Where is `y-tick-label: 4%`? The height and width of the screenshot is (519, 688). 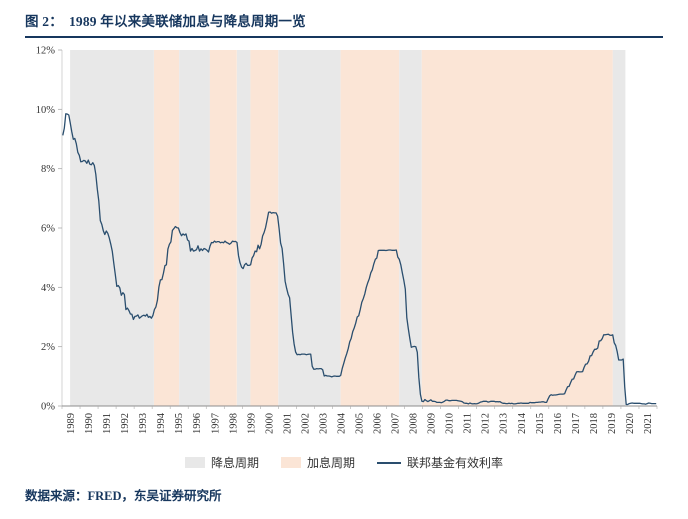 y-tick-label: 4% is located at coordinates (48, 288).